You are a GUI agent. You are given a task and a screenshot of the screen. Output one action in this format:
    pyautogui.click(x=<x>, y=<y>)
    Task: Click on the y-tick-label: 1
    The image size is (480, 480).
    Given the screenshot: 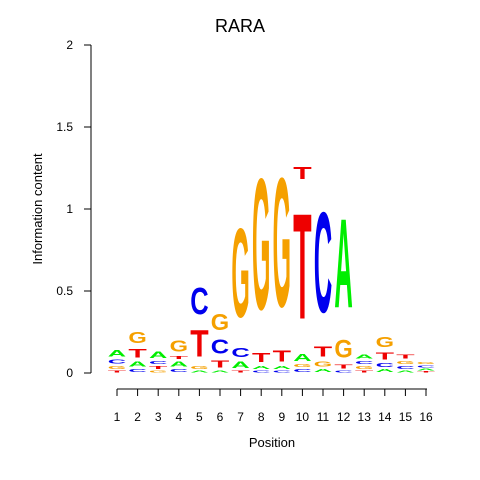 What is the action you would take?
    pyautogui.click(x=69, y=209)
    